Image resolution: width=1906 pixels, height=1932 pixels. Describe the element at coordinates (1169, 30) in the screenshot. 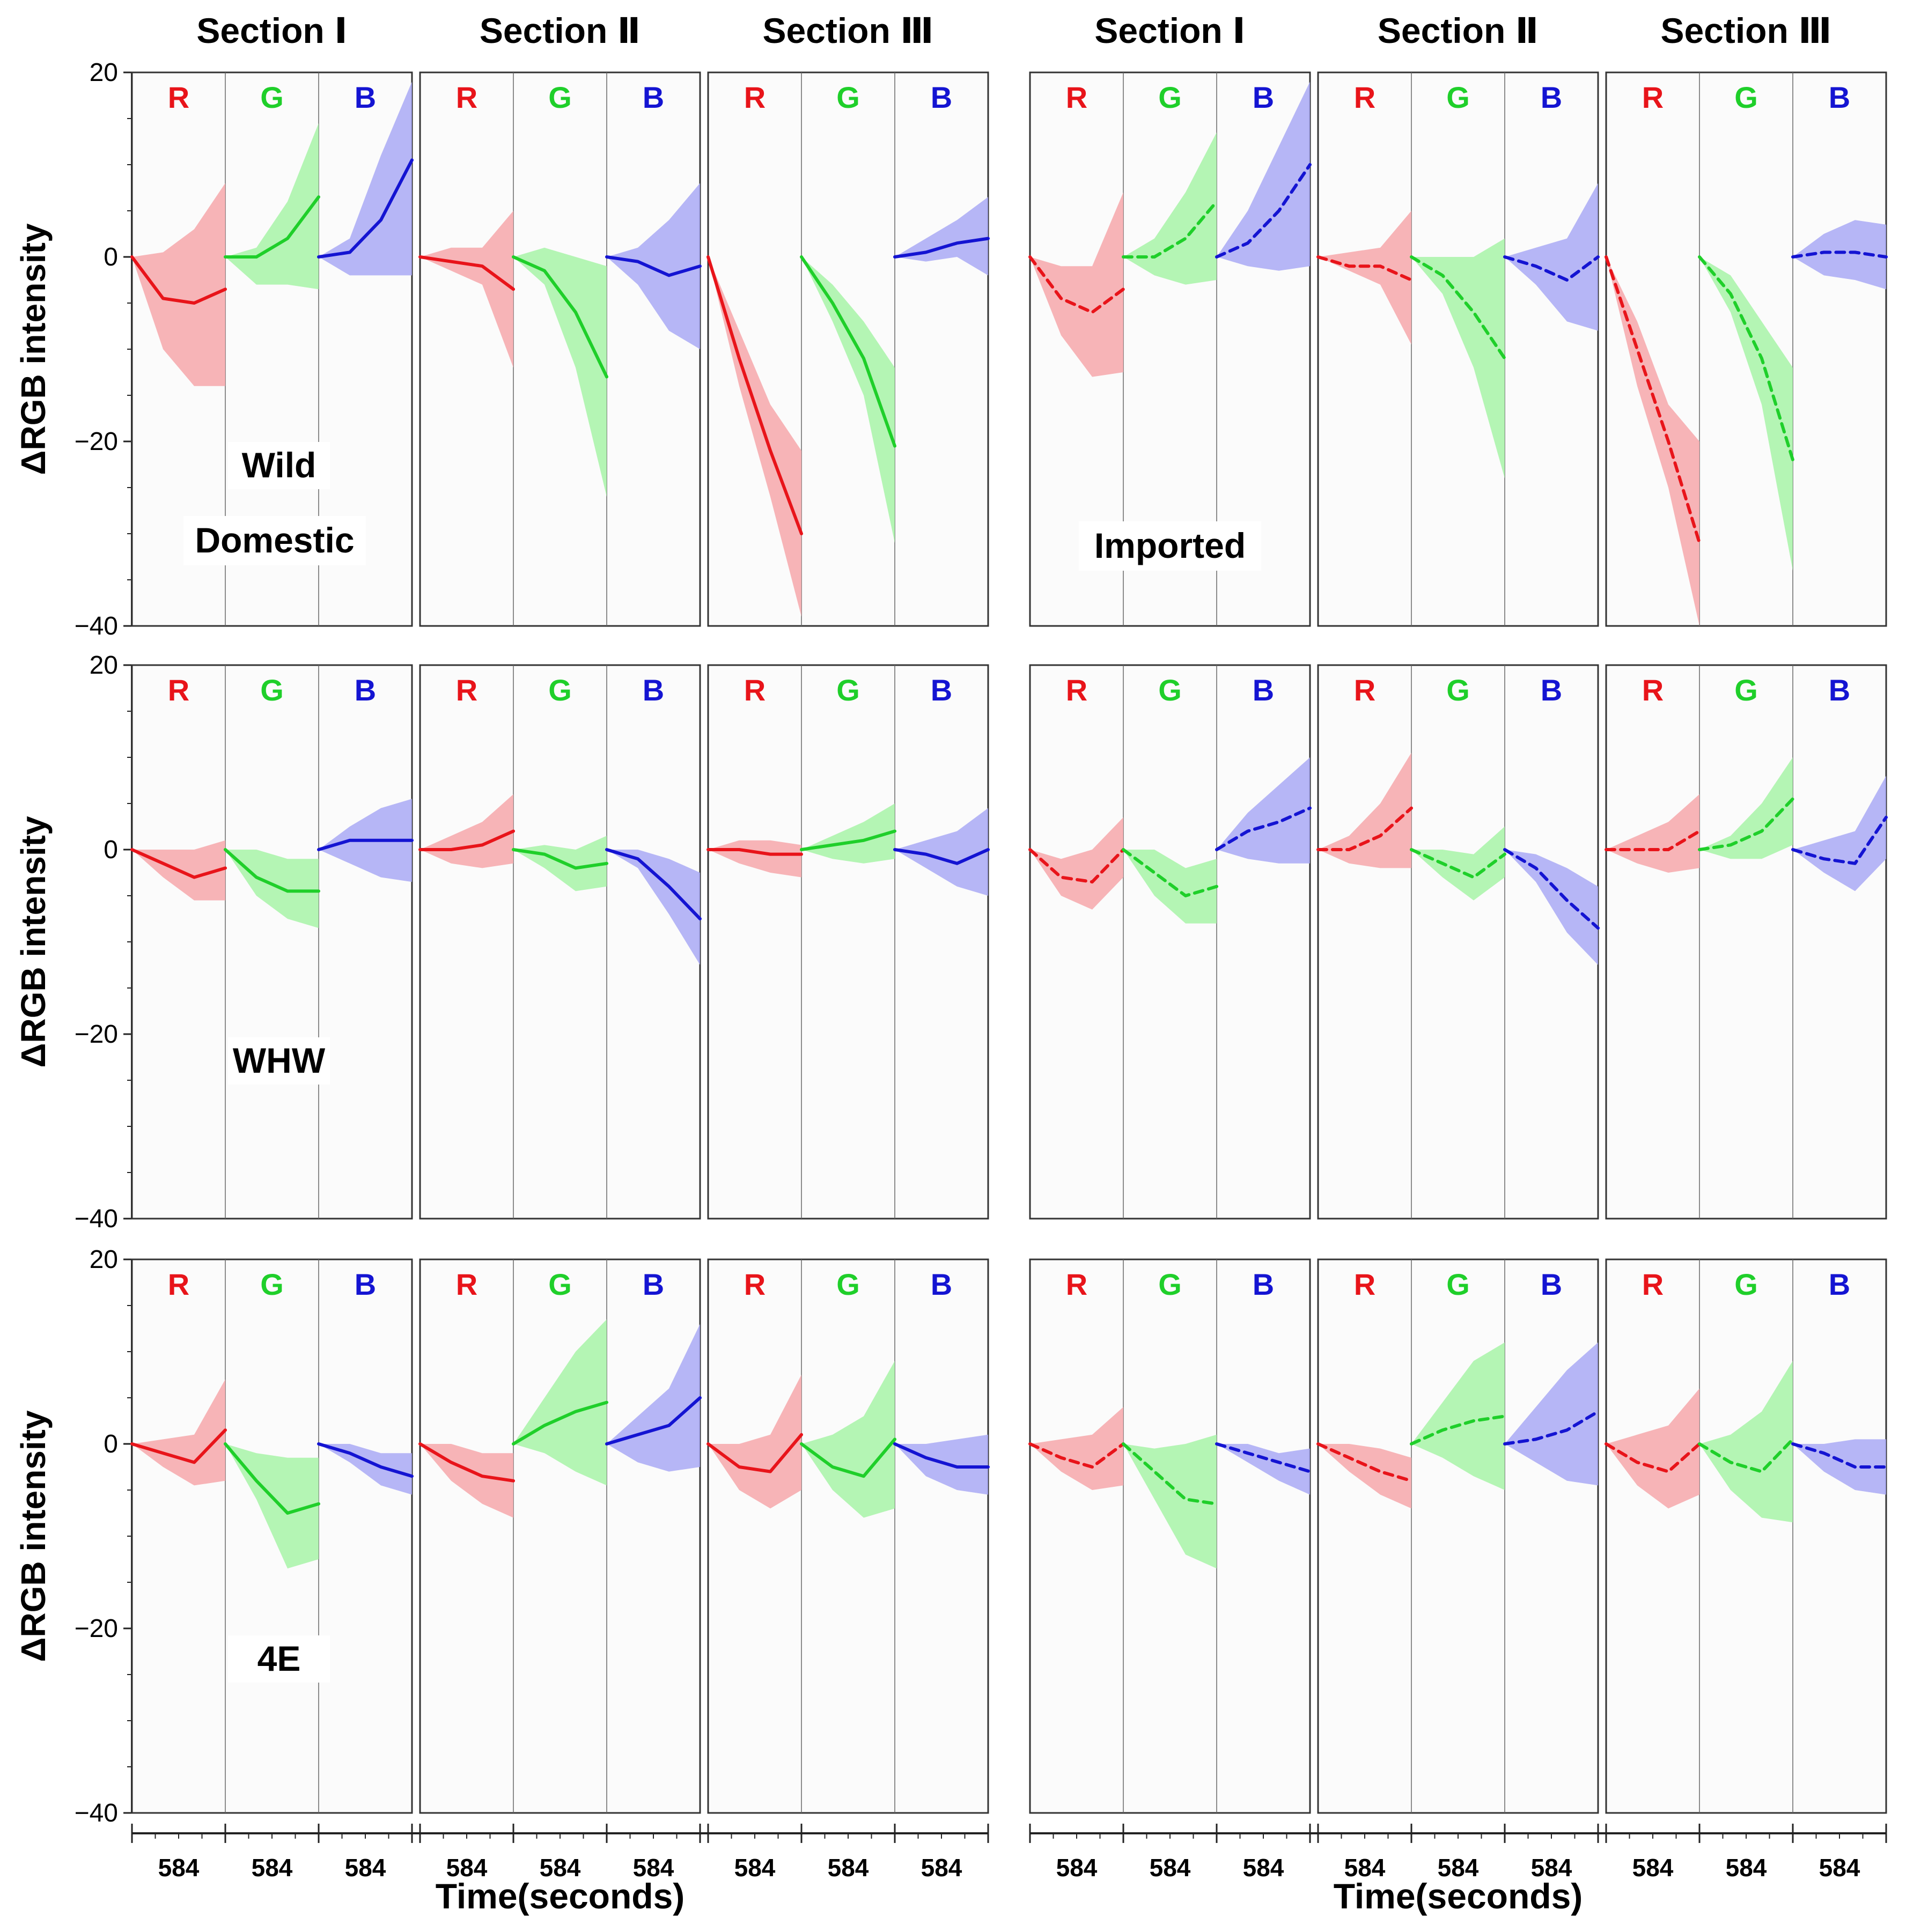

I see `section-title: Section Ⅰ` at that location.